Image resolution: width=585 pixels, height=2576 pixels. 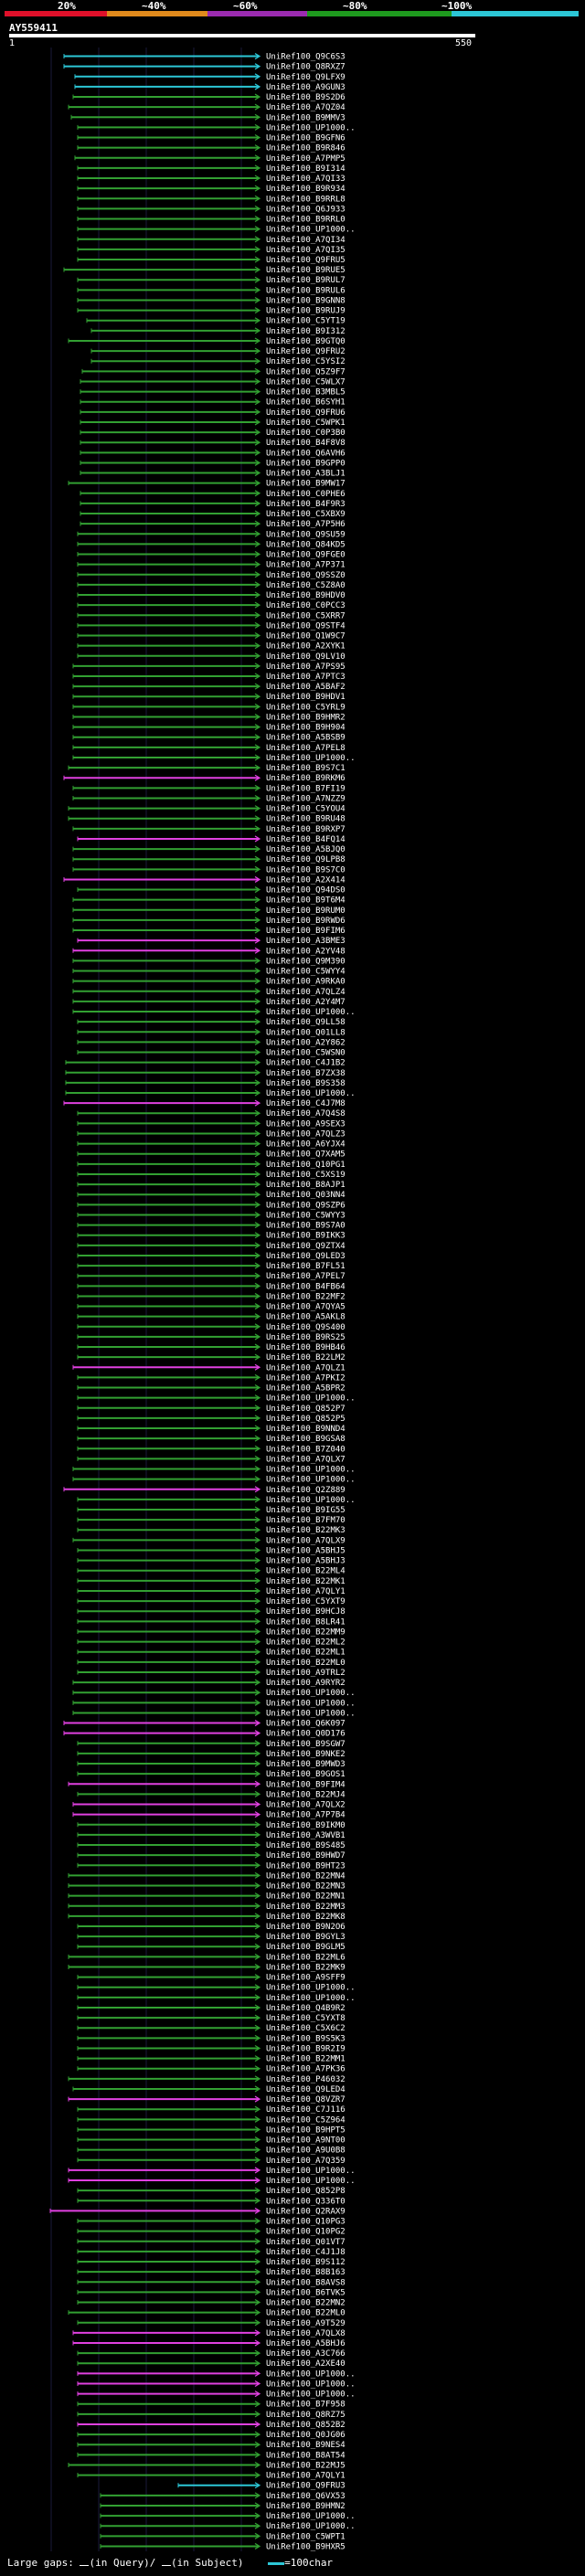 What do you see at coordinates (212, 209) in the screenshot?
I see `hit-row: UniRef100_Q6J933` at bounding box center [212, 209].